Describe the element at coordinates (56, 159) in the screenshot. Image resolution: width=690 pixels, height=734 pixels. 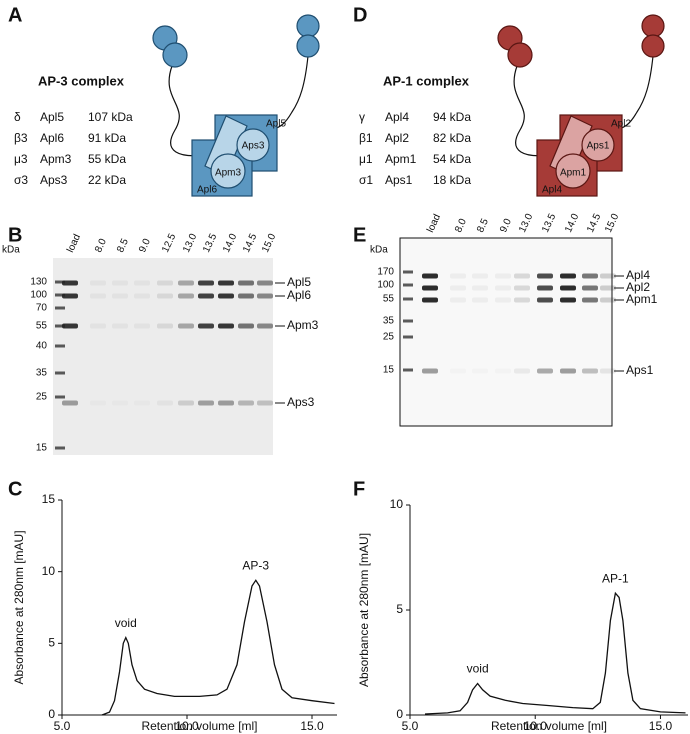
I see `subunit-cell: Apm3` at that location.